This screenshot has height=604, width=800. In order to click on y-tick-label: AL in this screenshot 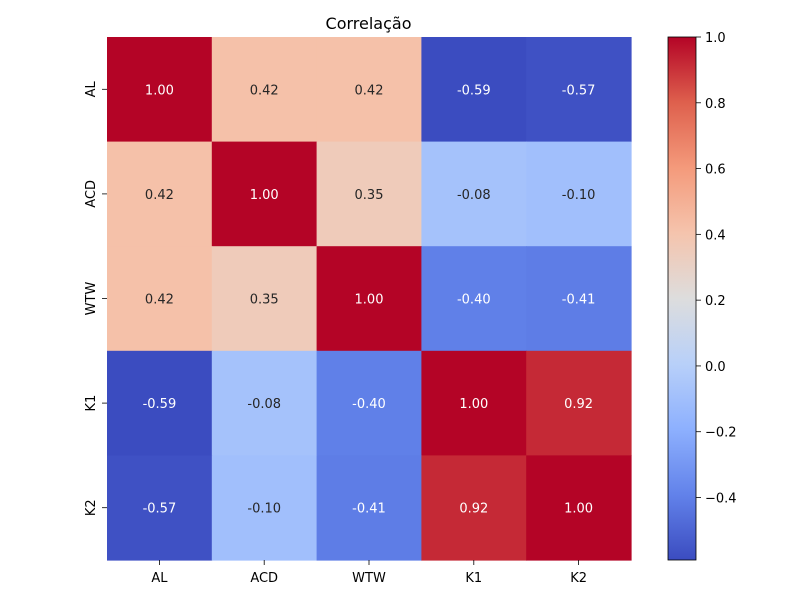, I will do `click(91, 88)`.